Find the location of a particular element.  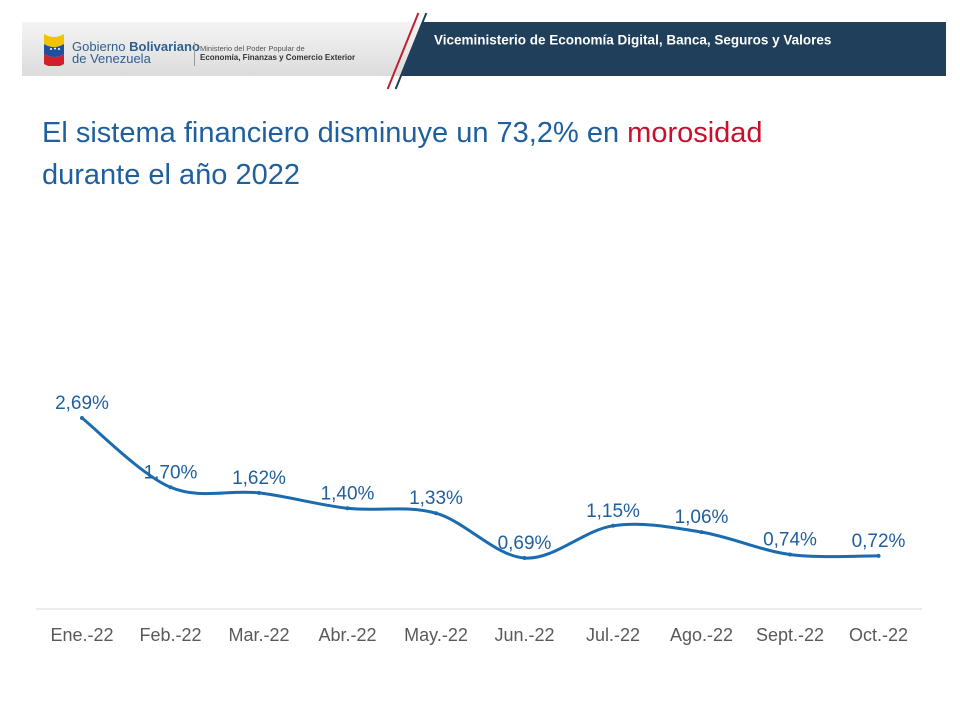

government-logo-text: Gobierno Bolivariano de Venezuela is located at coordinates (136, 52).